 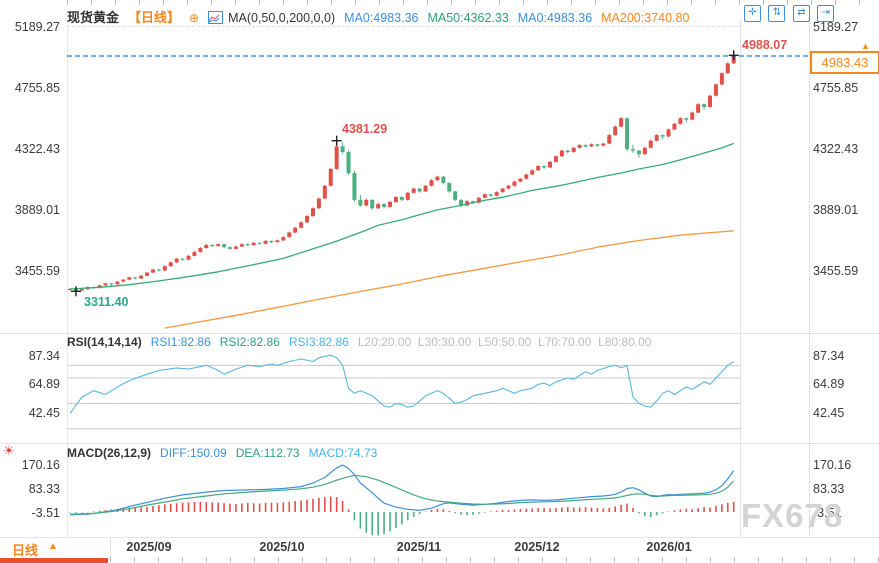 What do you see at coordinates (765, 45) in the screenshot?
I see `high-price-annotation: 4988.07` at bounding box center [765, 45].